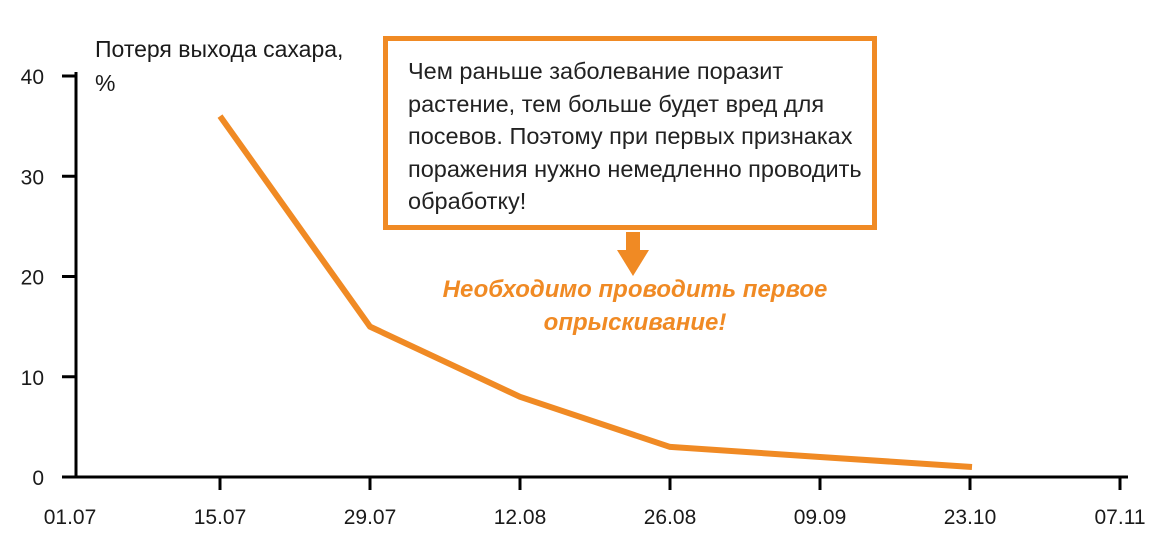 The image size is (1163, 543). What do you see at coordinates (32, 378) in the screenshot?
I see `y-tick-label: 10` at bounding box center [32, 378].